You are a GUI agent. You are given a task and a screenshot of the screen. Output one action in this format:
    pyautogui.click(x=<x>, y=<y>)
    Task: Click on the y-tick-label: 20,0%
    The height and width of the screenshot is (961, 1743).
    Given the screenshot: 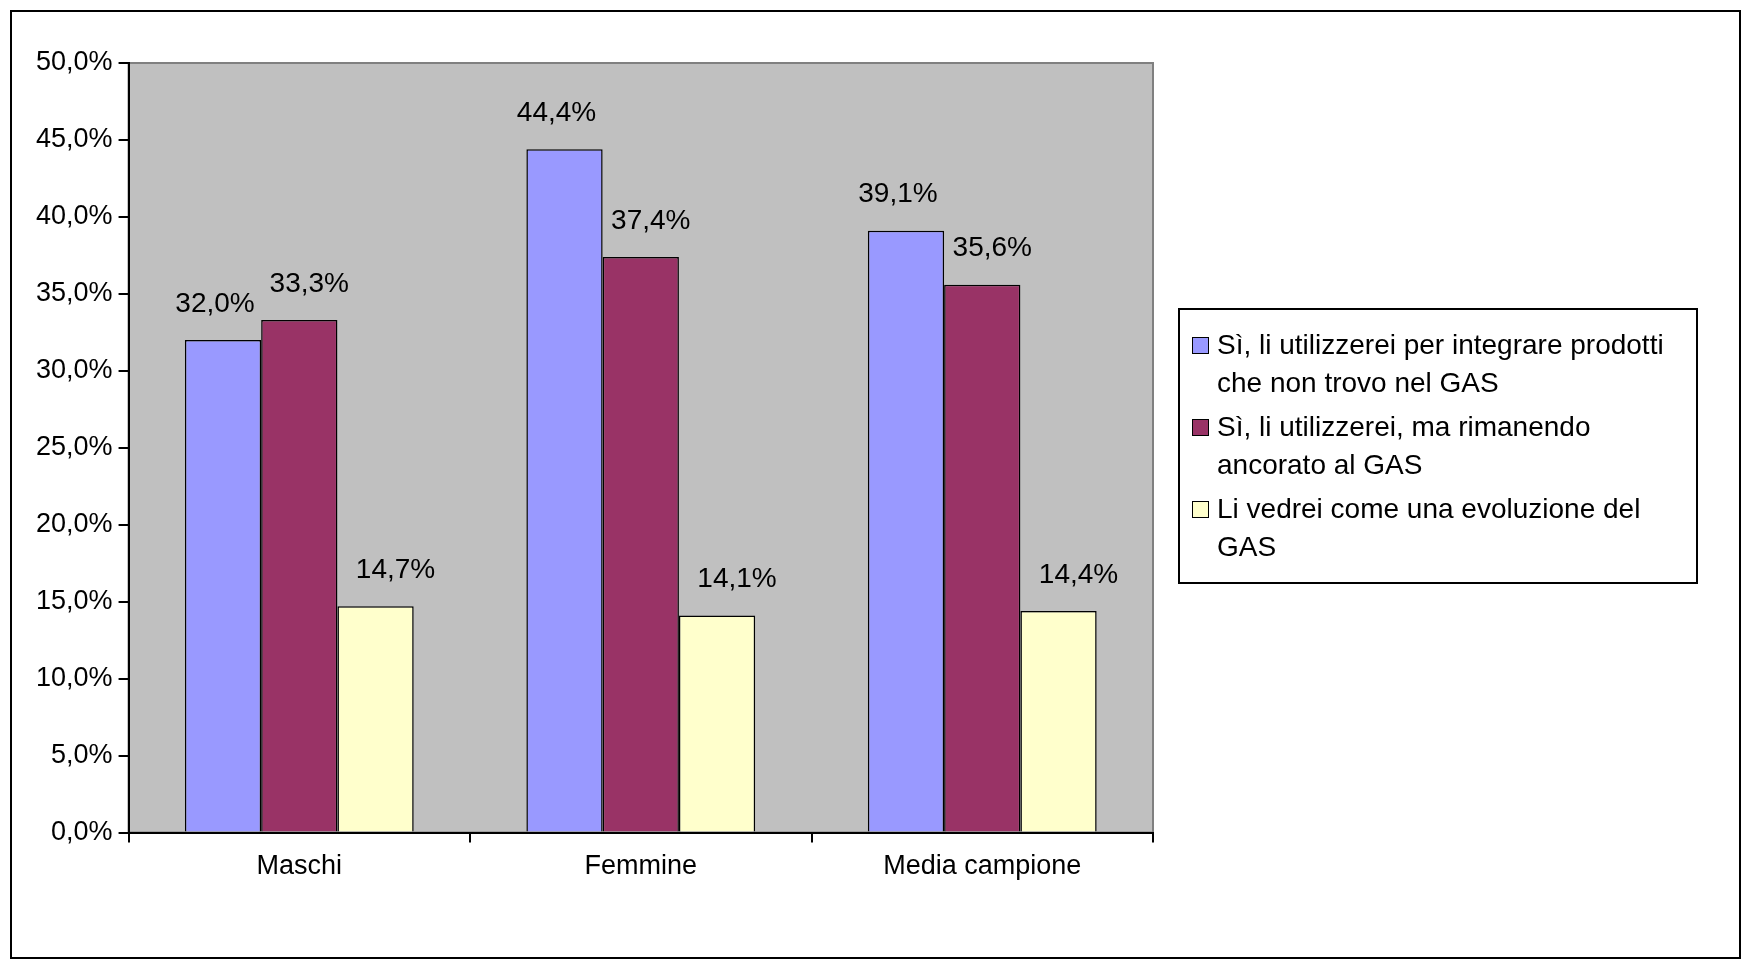 What is the action you would take?
    pyautogui.click(x=74, y=523)
    